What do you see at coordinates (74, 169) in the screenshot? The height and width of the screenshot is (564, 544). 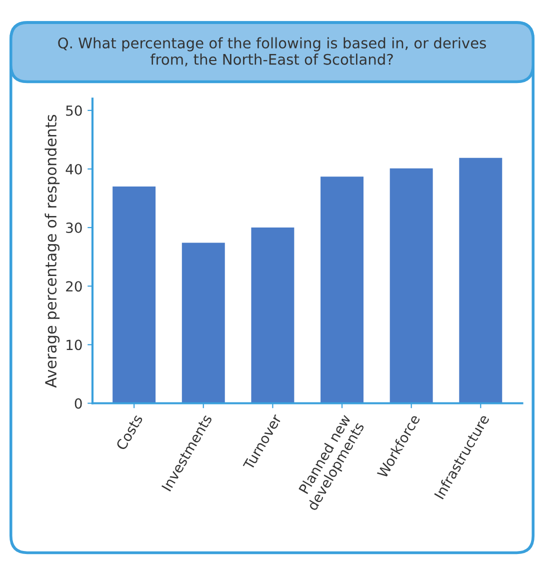 I see `y-tick-label: 40` at bounding box center [74, 169].